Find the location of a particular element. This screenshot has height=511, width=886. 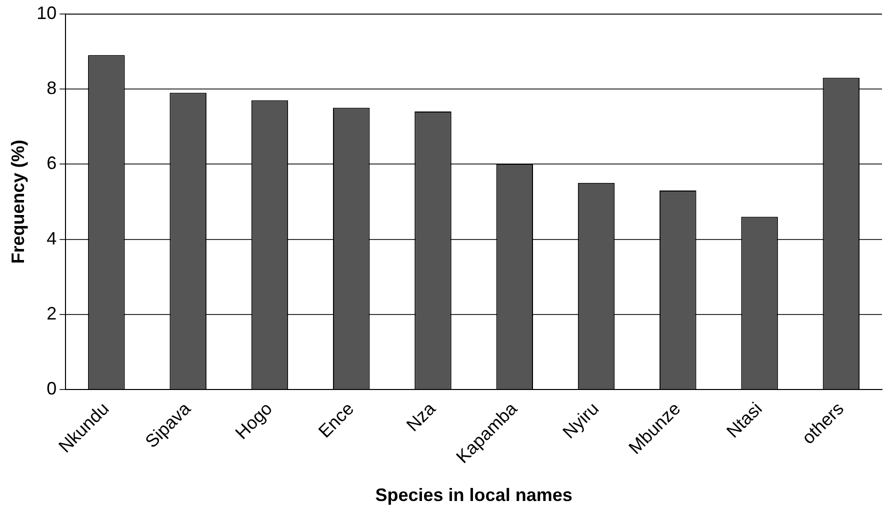

x-tick-label: Nza is located at coordinates (421, 417).